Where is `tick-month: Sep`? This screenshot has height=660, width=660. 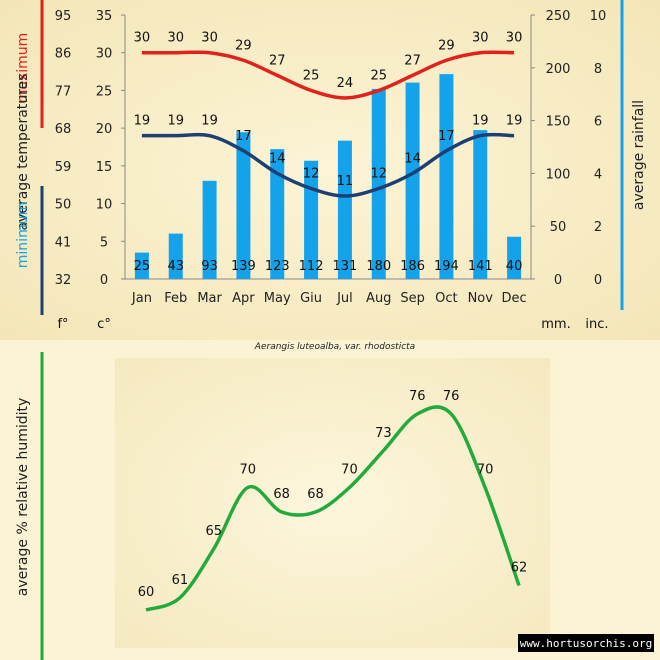 tick-month: Sep is located at coordinates (412, 298).